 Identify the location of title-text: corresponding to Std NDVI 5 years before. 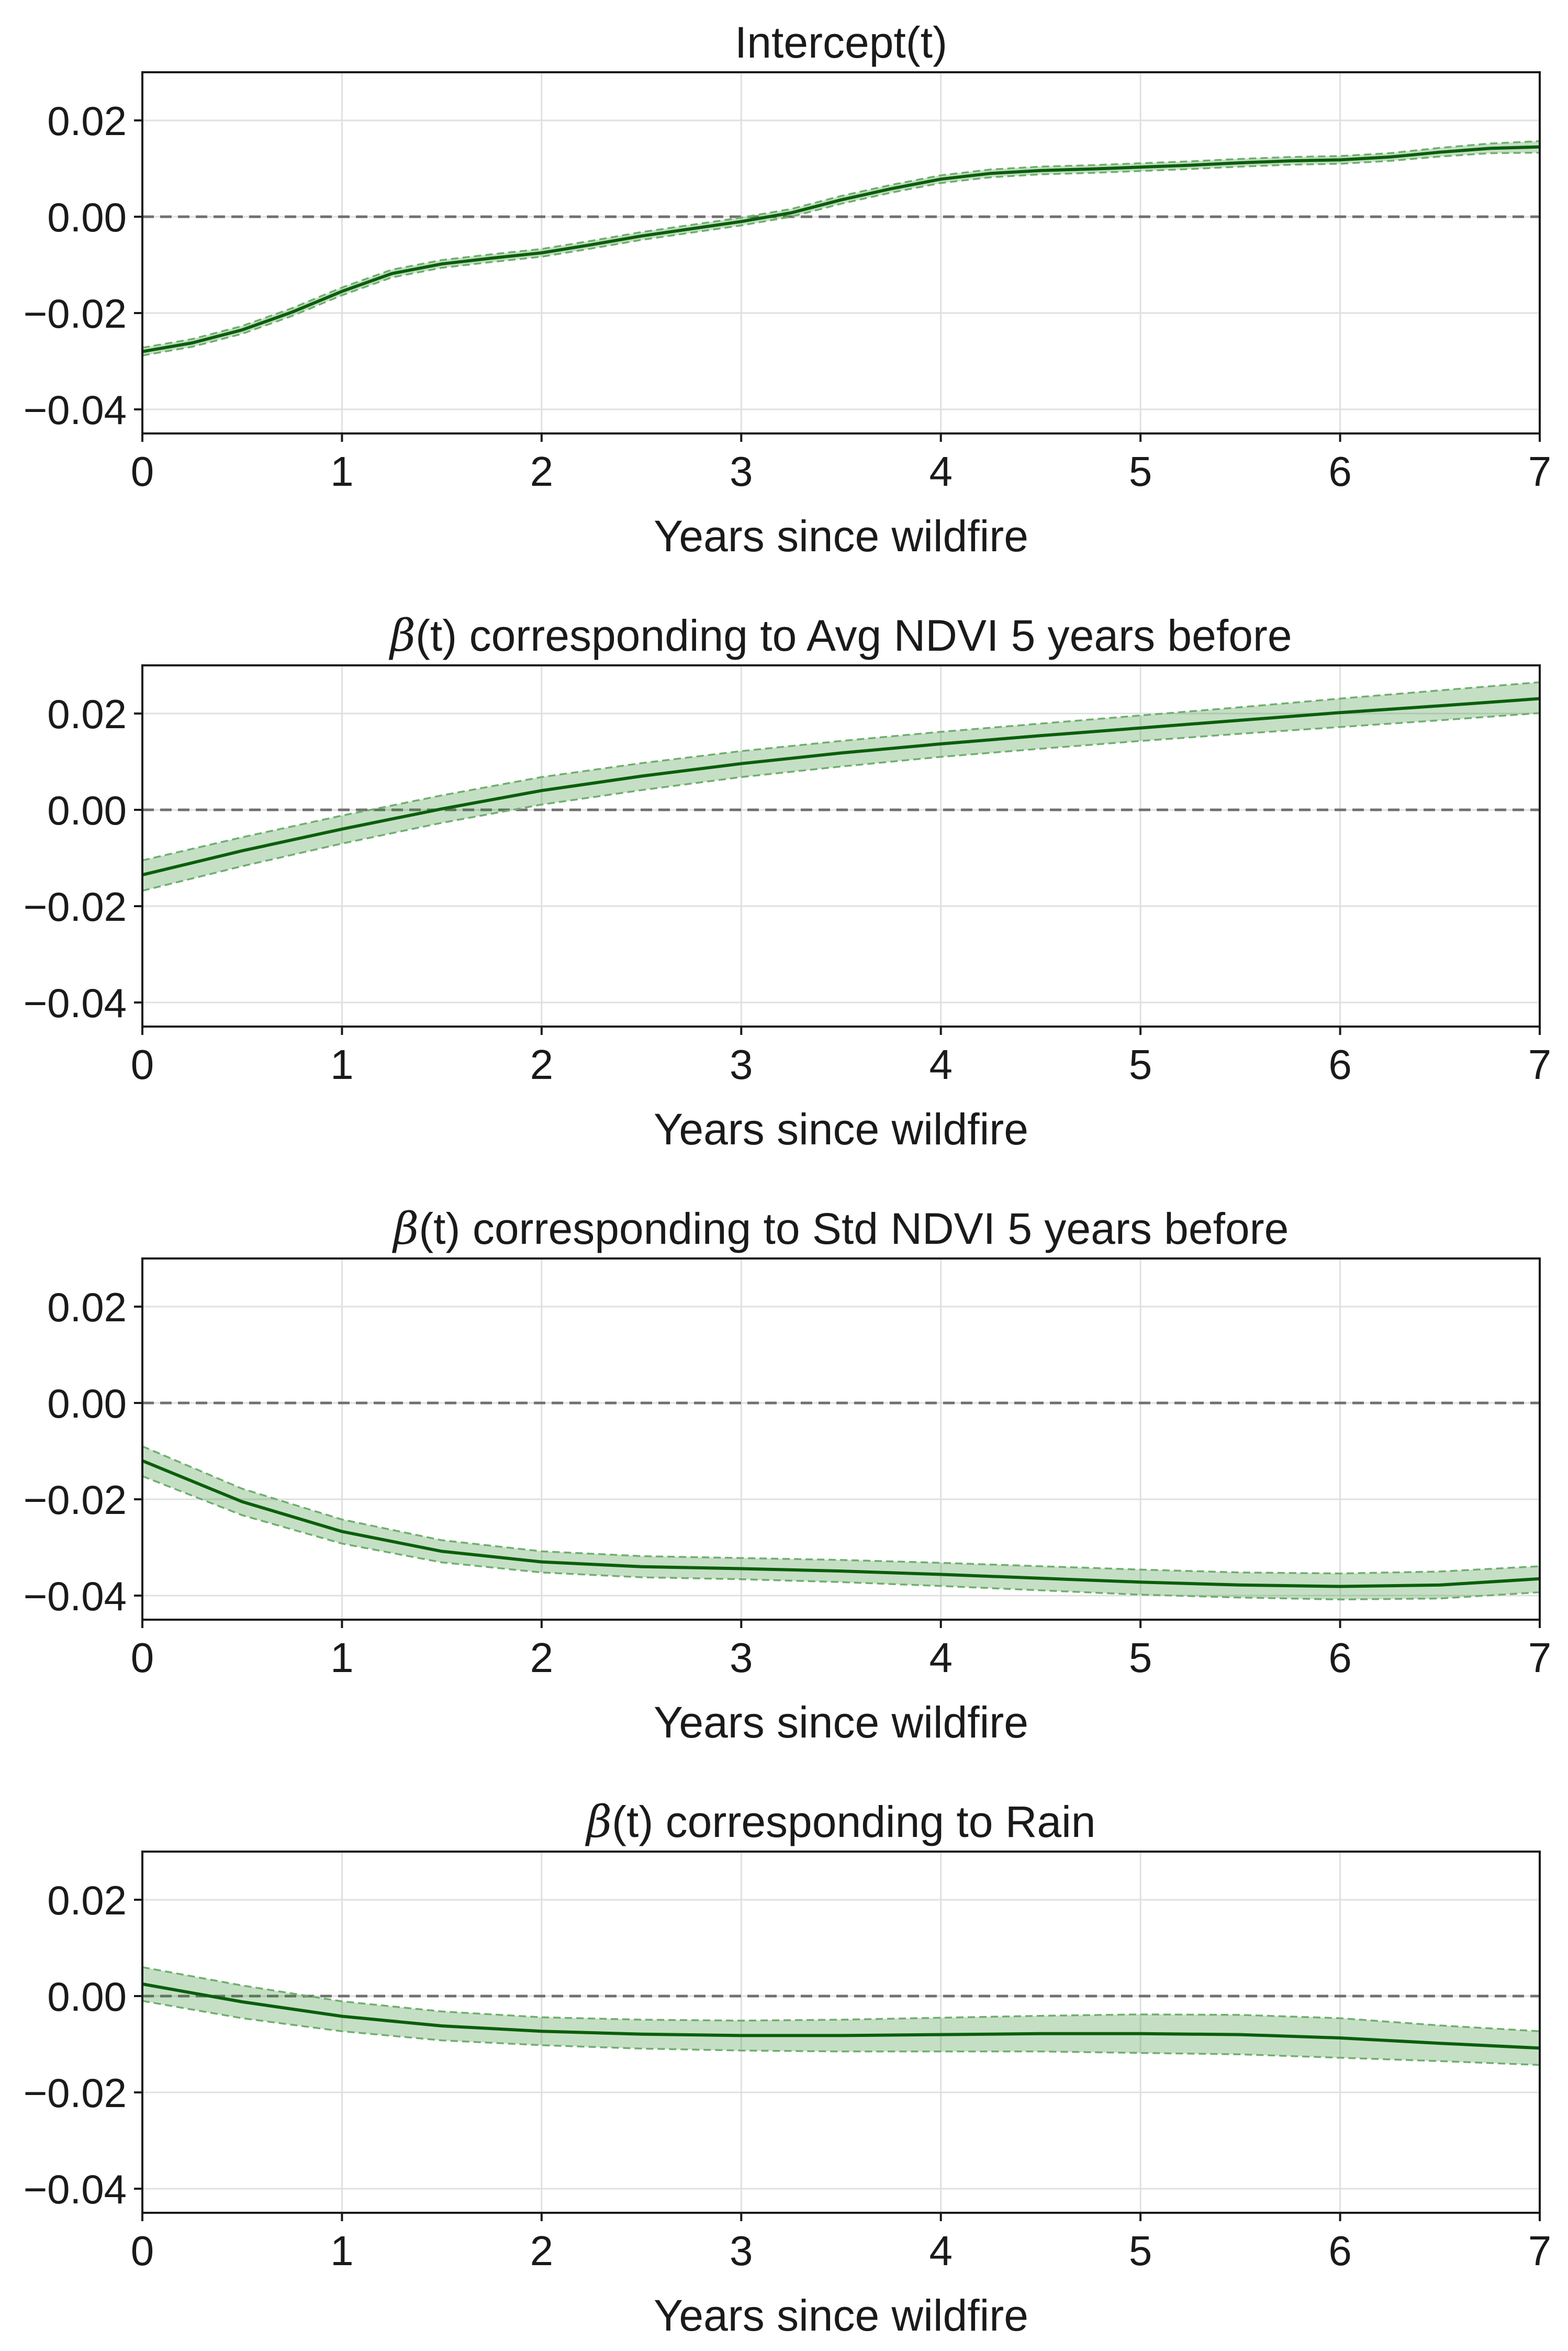
(875, 1228).